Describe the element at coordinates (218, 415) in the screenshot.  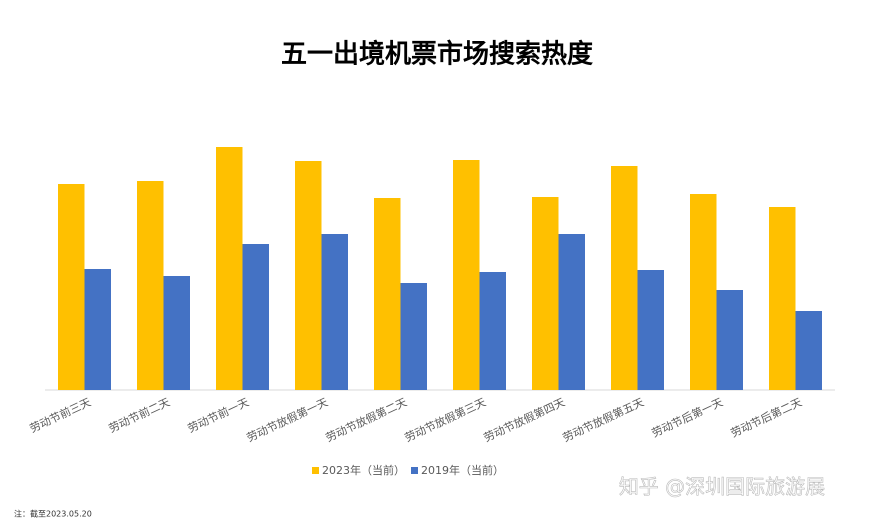
I see `x-tick-label: 劳动节前一天` at that location.